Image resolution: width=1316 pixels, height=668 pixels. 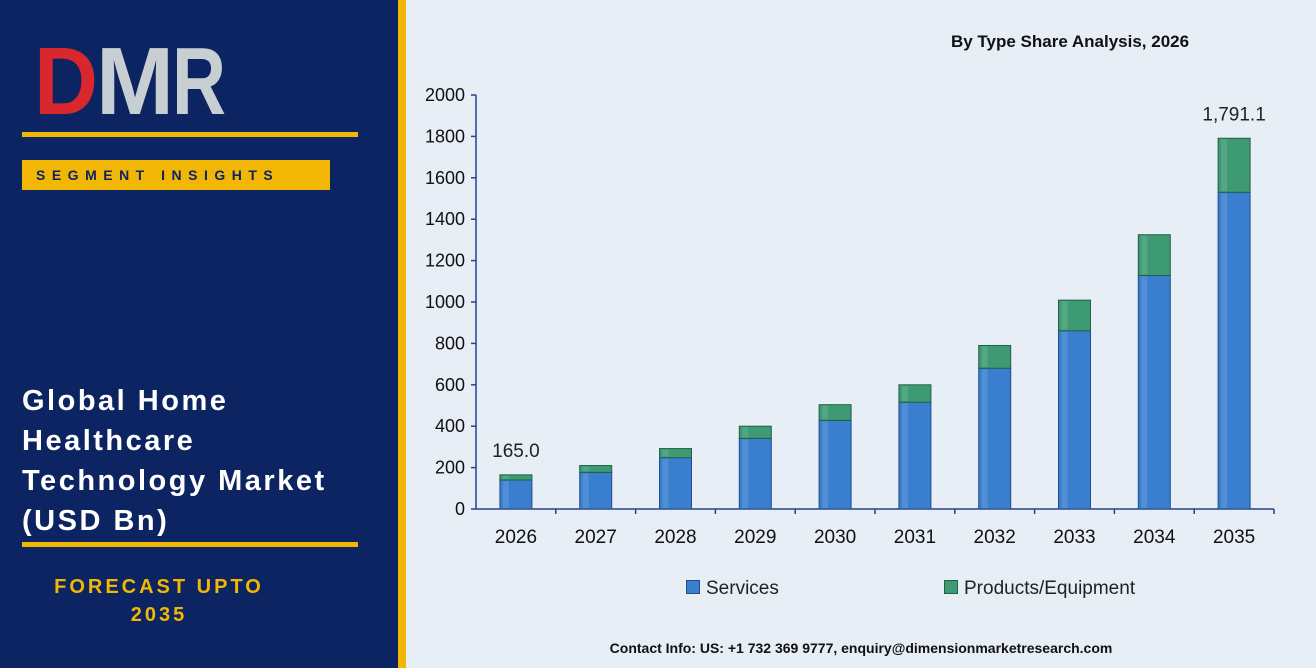 I want to click on x-tick-label: 2032, so click(x=995, y=537).